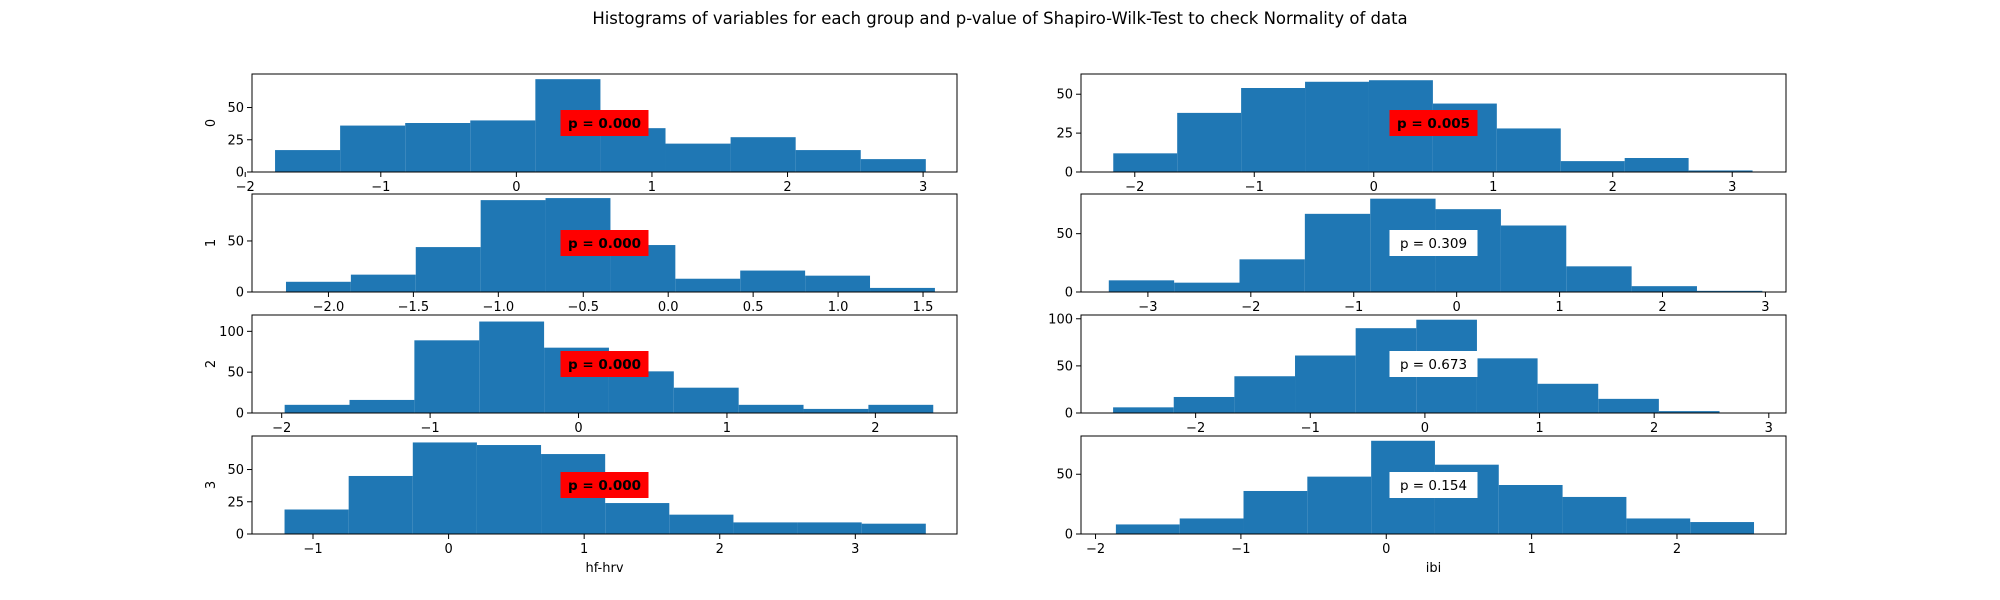 The image size is (2000, 600). What do you see at coordinates (1060, 319) in the screenshot?
I see `y-tick-label: 100` at bounding box center [1060, 319].